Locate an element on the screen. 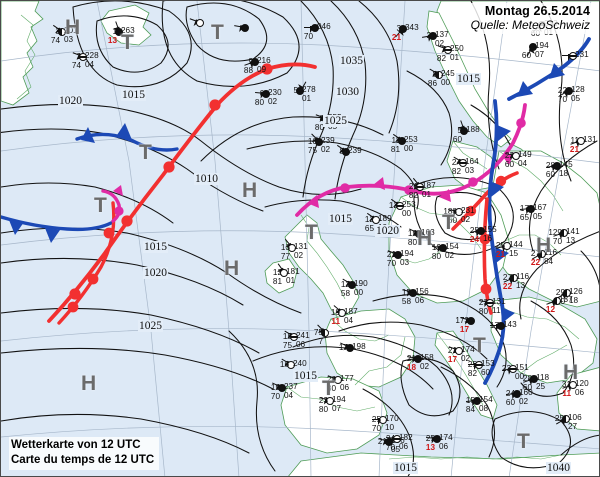  station-temperature: 24 is located at coordinates (390, 438).